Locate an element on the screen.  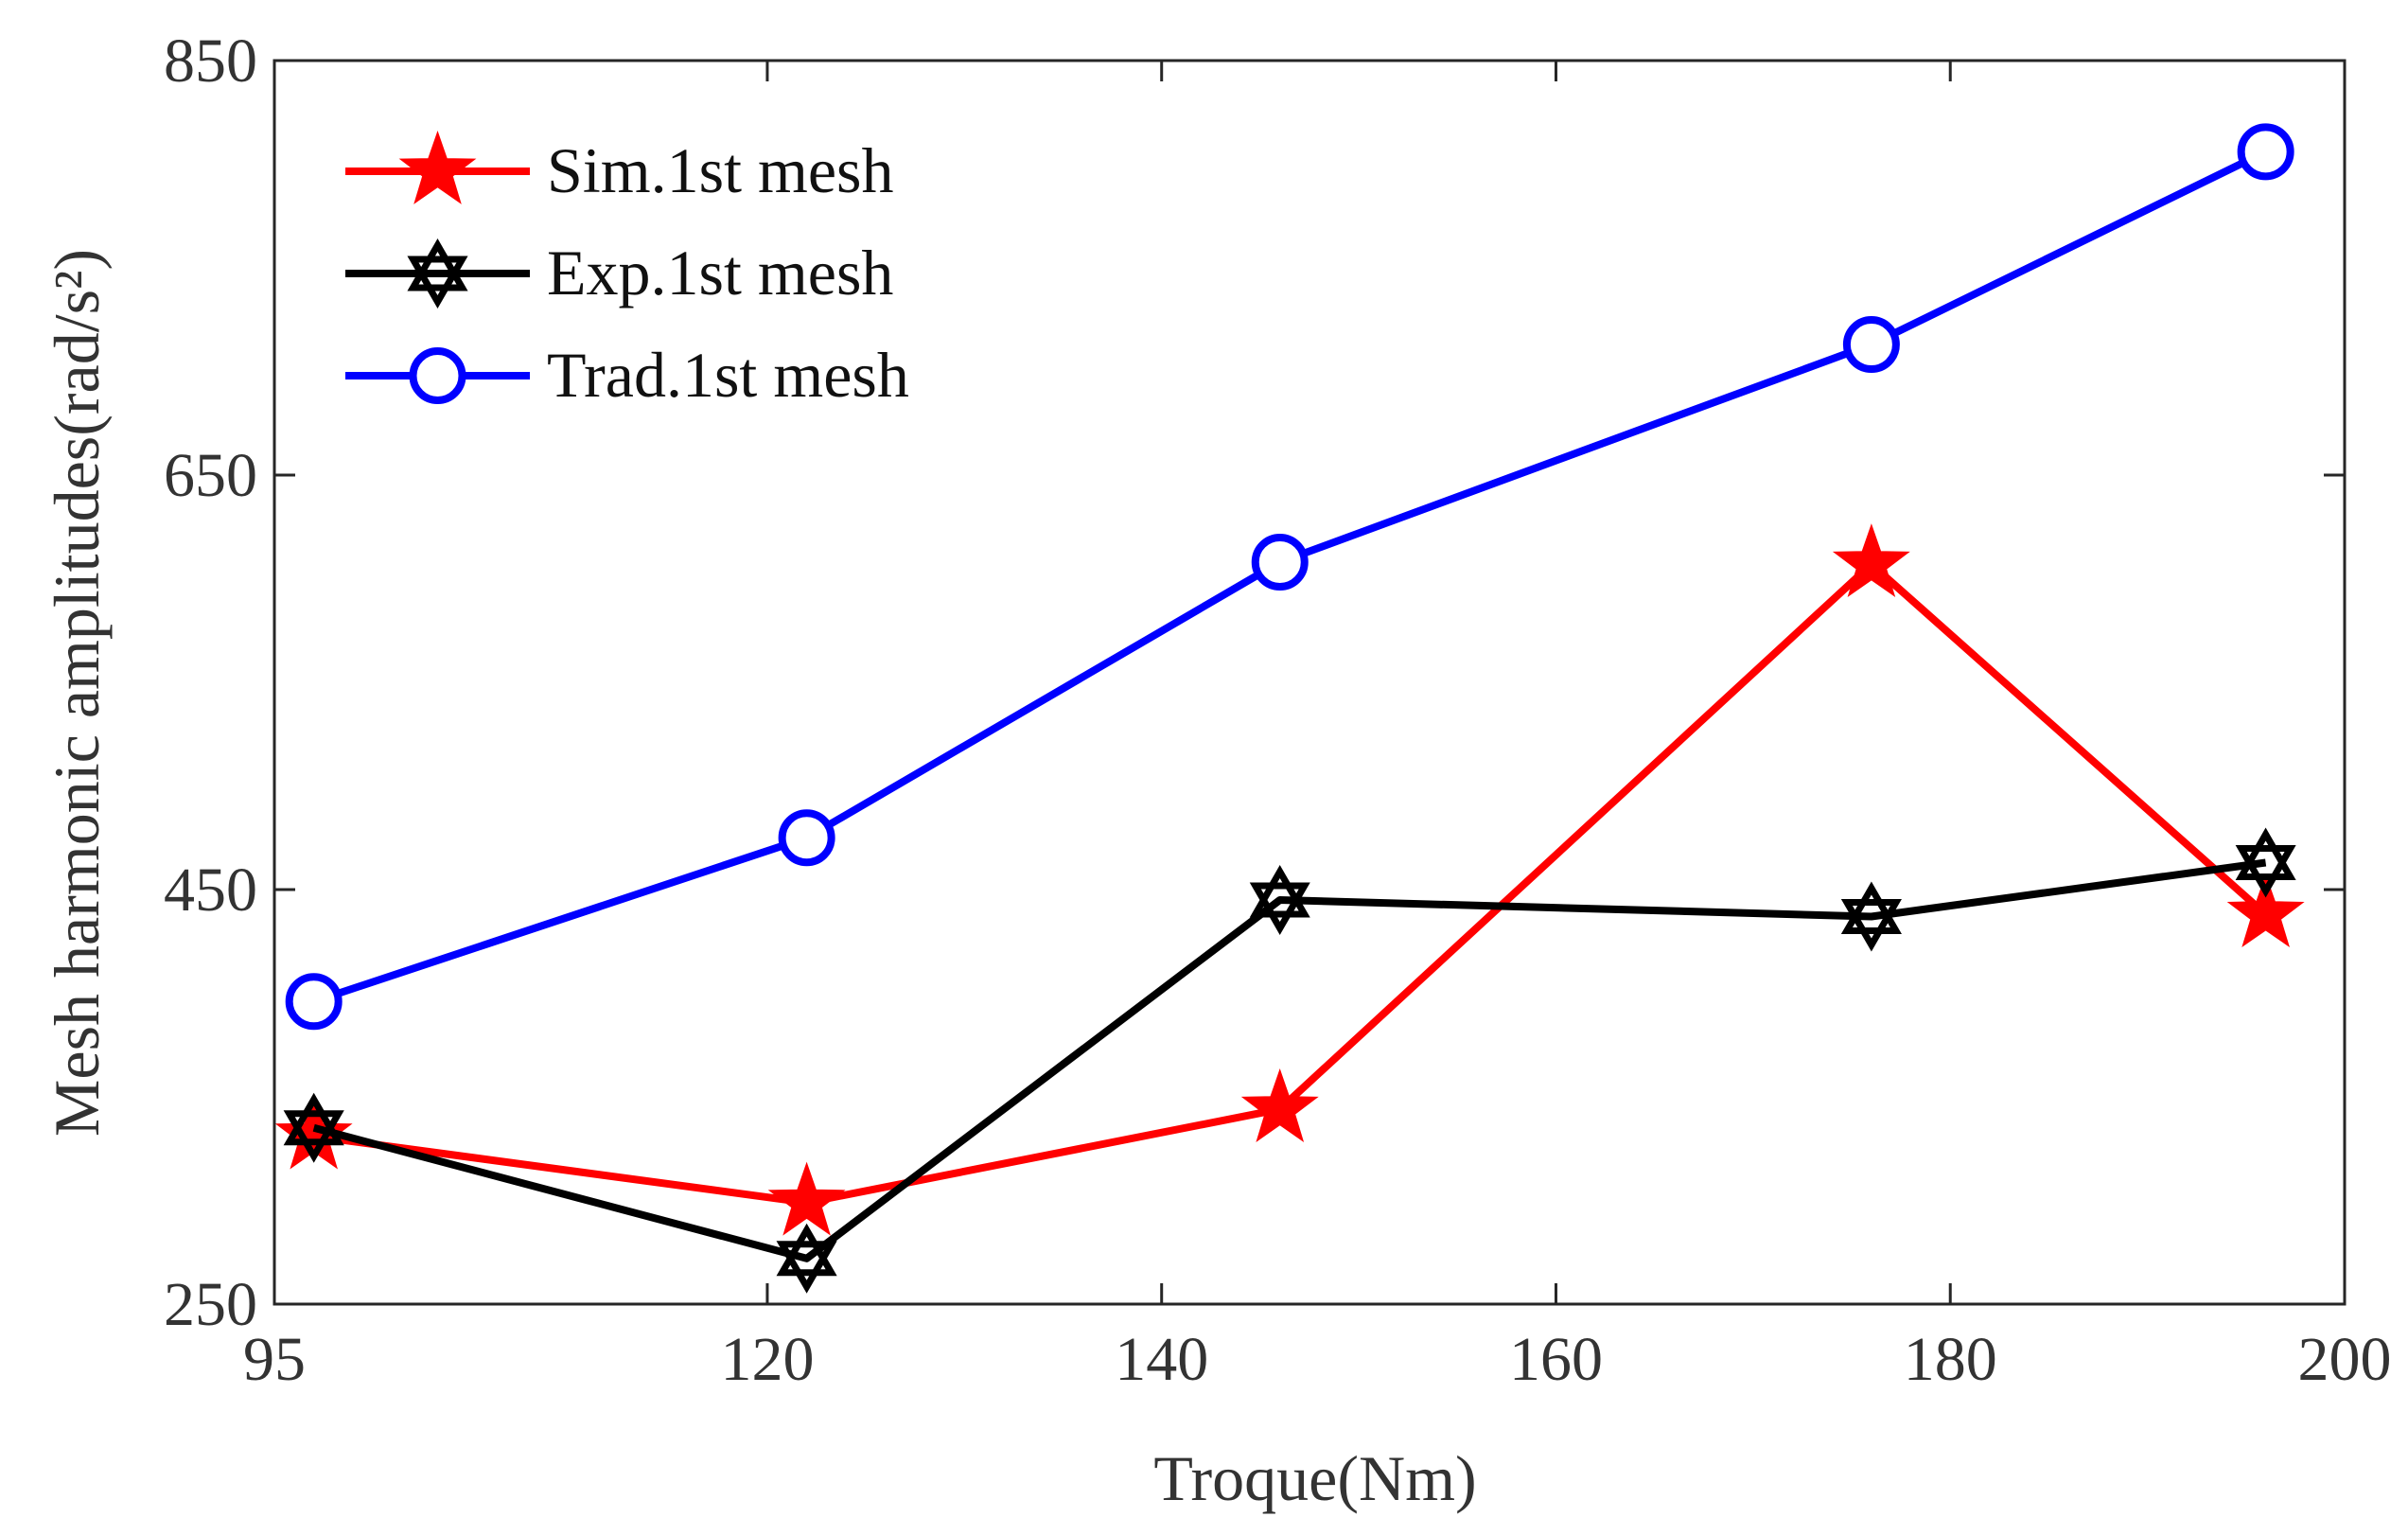
legend-entry: Trad.1st mesh is located at coordinates (627, 375).